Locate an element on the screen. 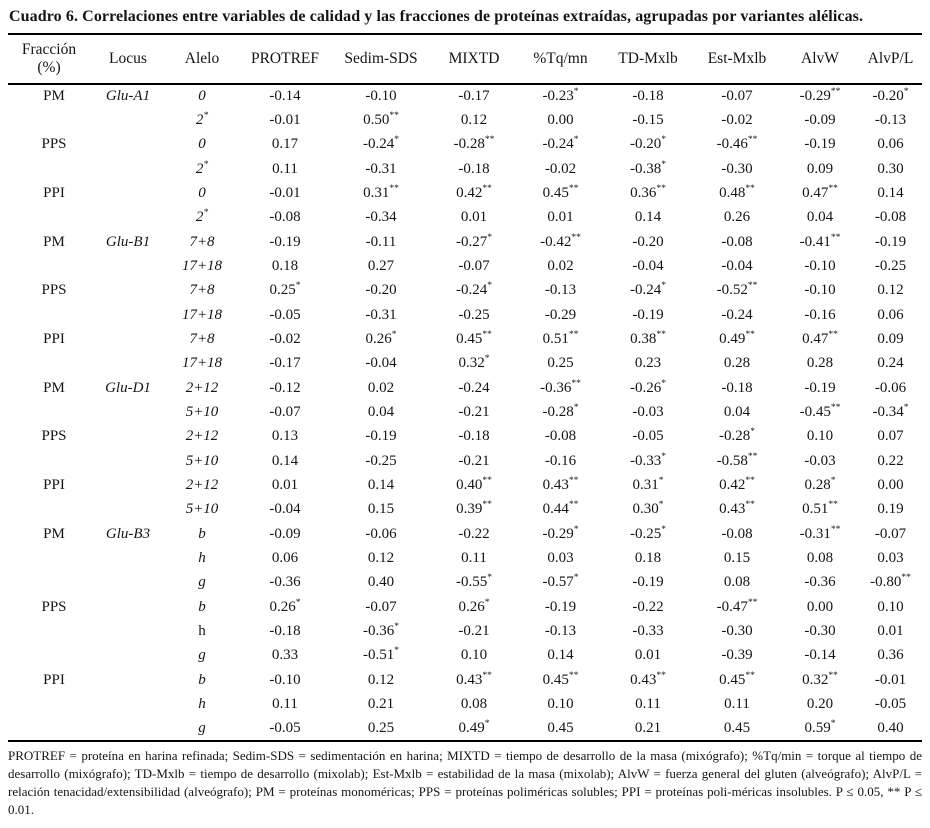 This screenshot has width=930, height=828. allele-cell: b is located at coordinates (202, 679).